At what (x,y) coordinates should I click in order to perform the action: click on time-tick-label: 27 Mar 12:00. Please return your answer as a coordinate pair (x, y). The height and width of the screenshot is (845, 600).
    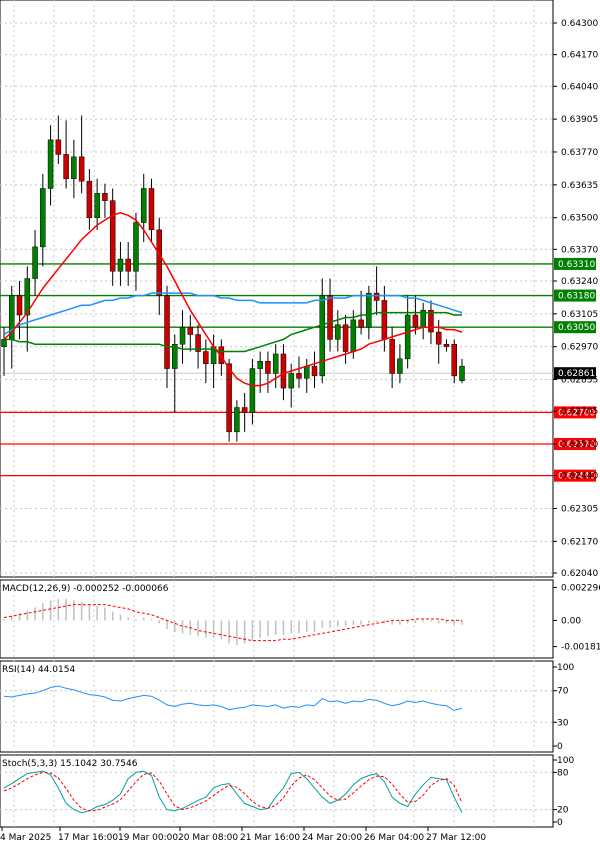
    Looking at the image, I should click on (456, 838).